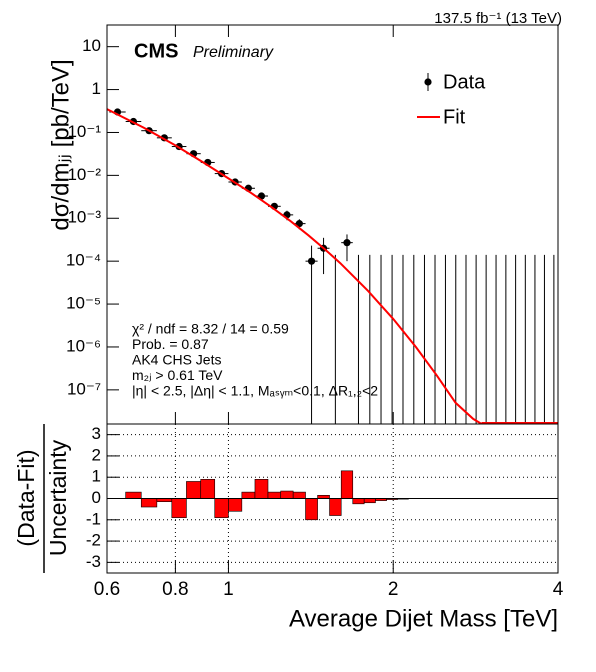 The height and width of the screenshot is (672, 596). What do you see at coordinates (84, 217) in the screenshot?
I see `y-tick-label: 10⁻³` at bounding box center [84, 217].